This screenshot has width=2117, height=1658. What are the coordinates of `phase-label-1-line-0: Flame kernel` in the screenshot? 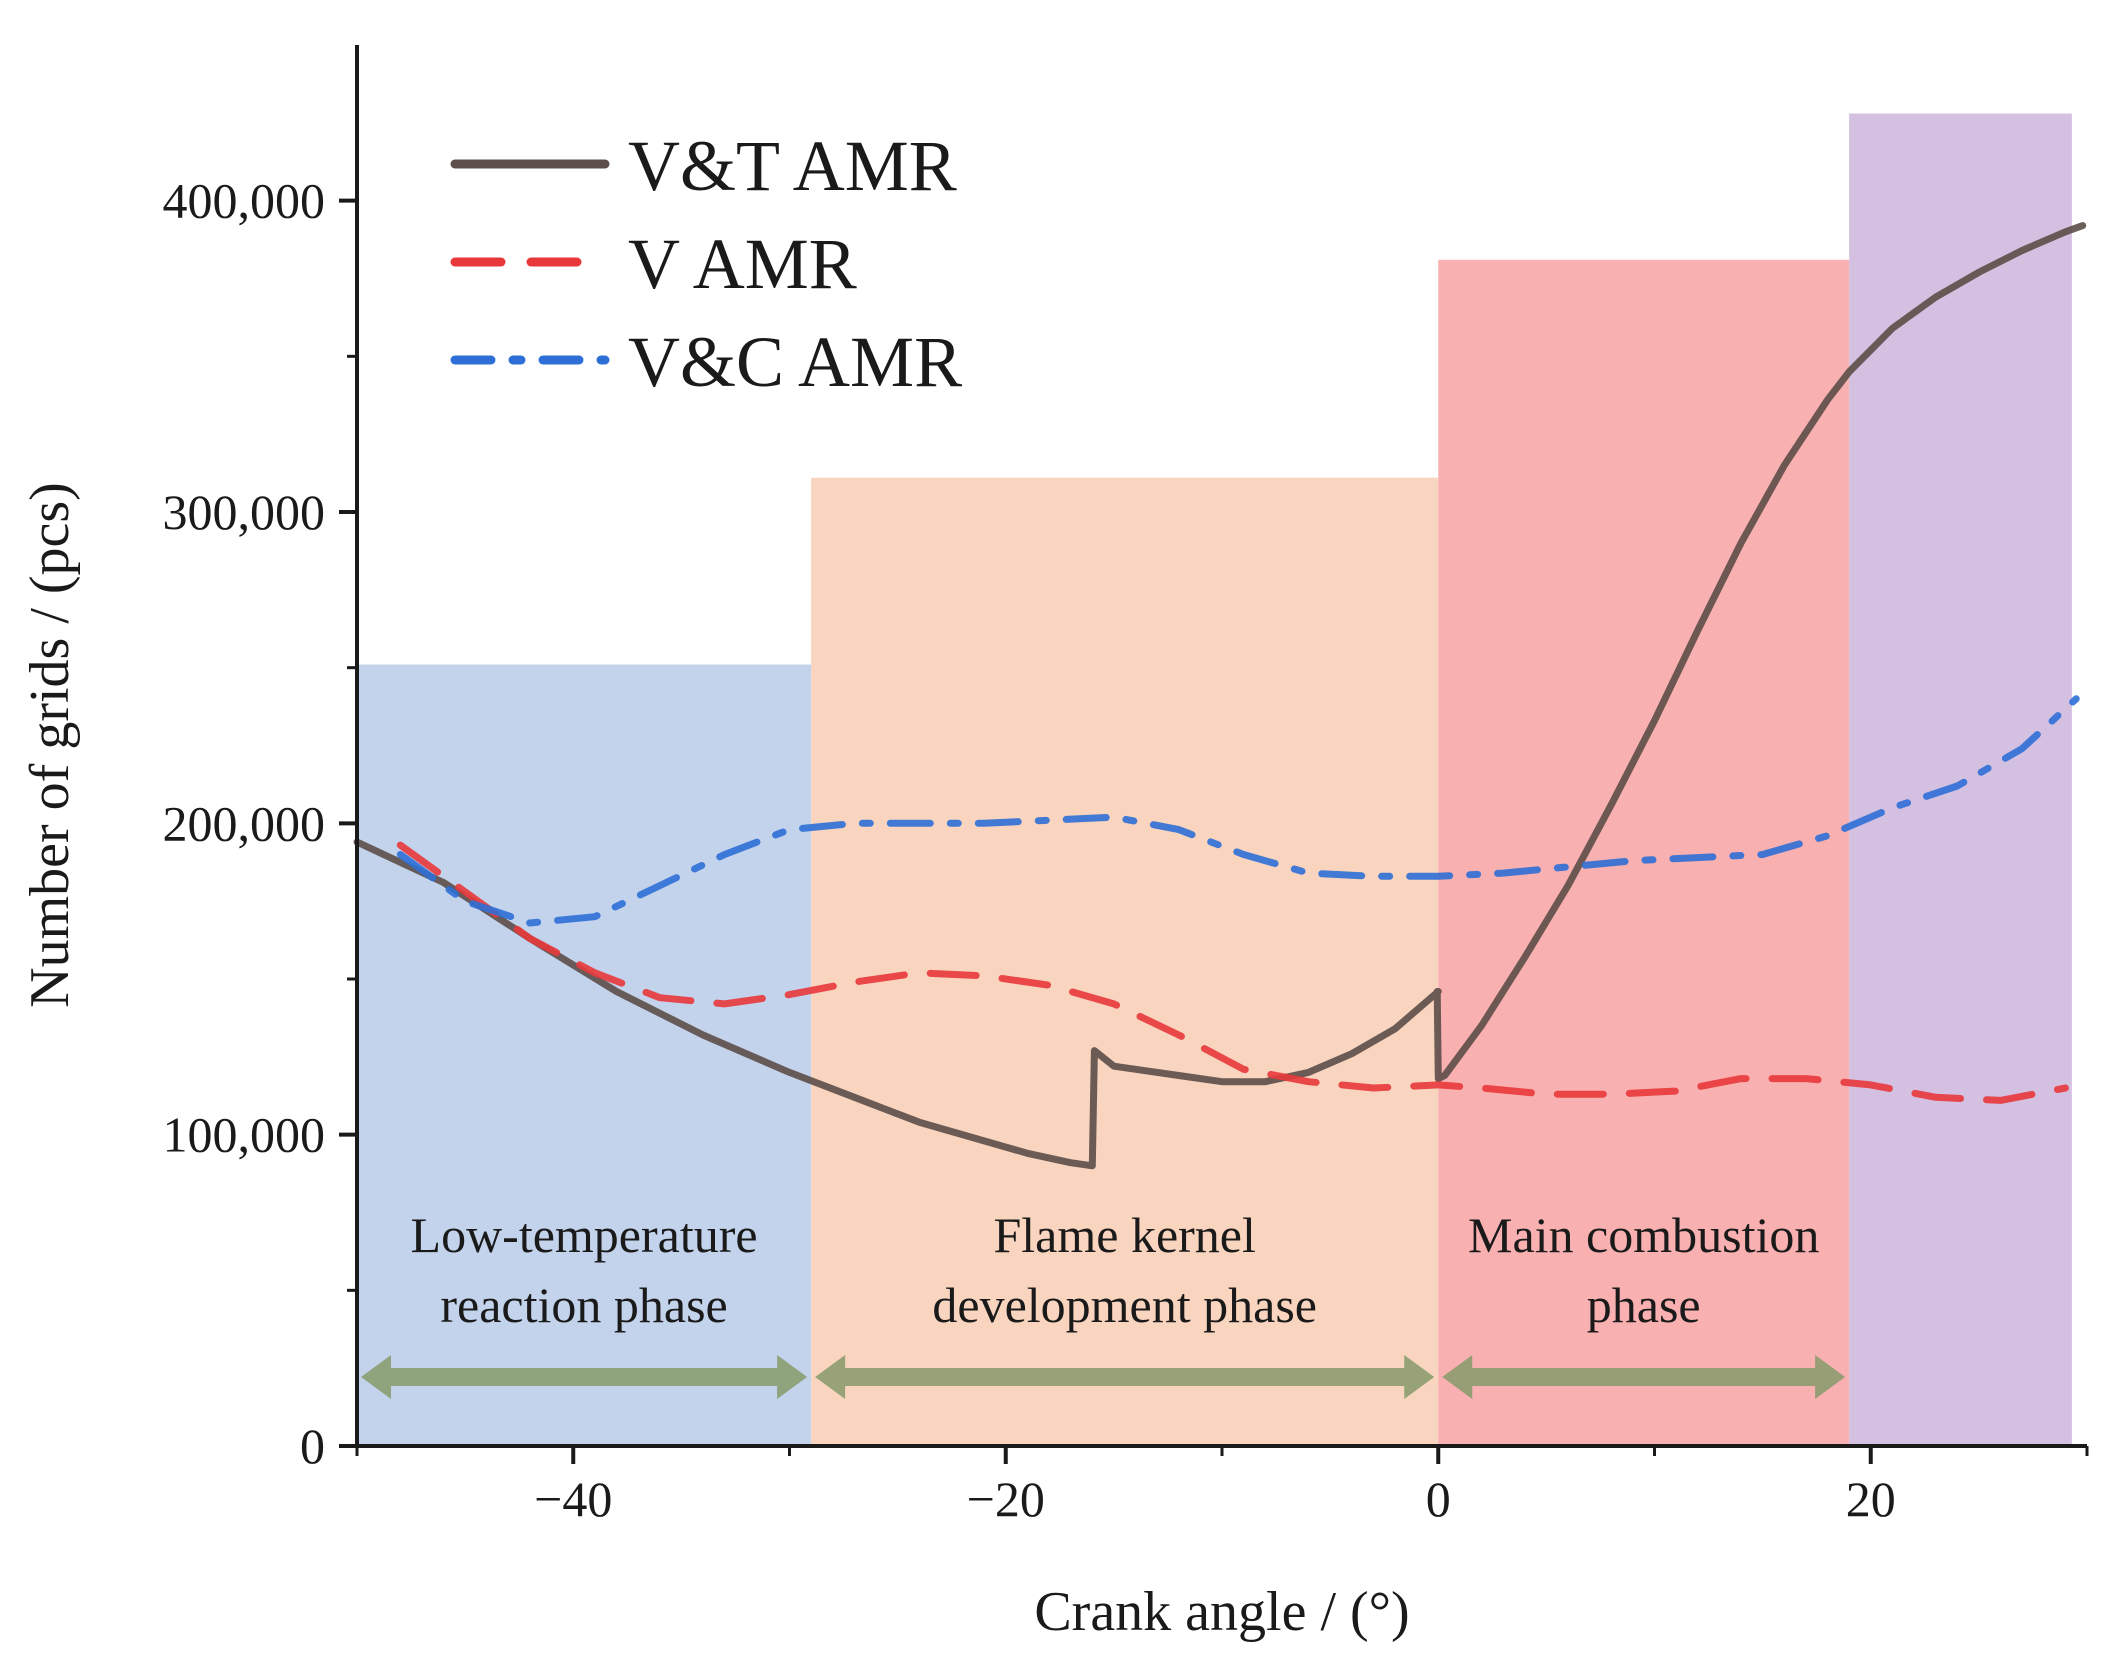 It's located at (1124, 1235).